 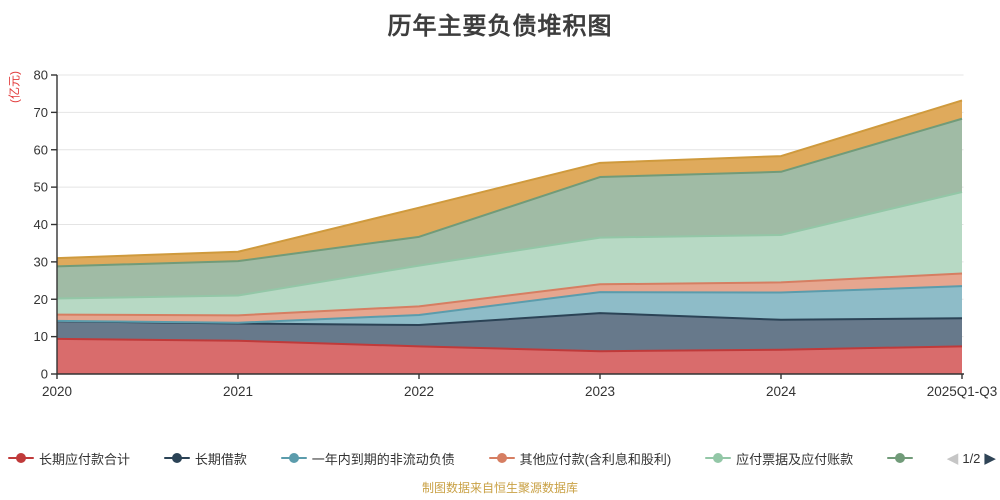 I want to click on legend-item-4: 其他应付款(含利息和股利), so click(x=580, y=458).